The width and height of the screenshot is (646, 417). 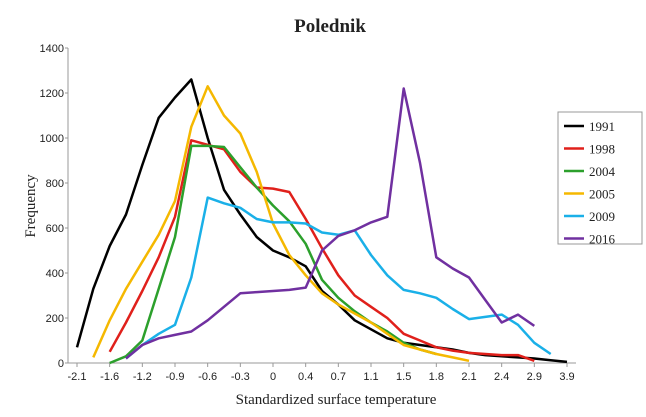 What do you see at coordinates (207, 377) in the screenshot?
I see `x-tick-label: -0.6` at bounding box center [207, 377].